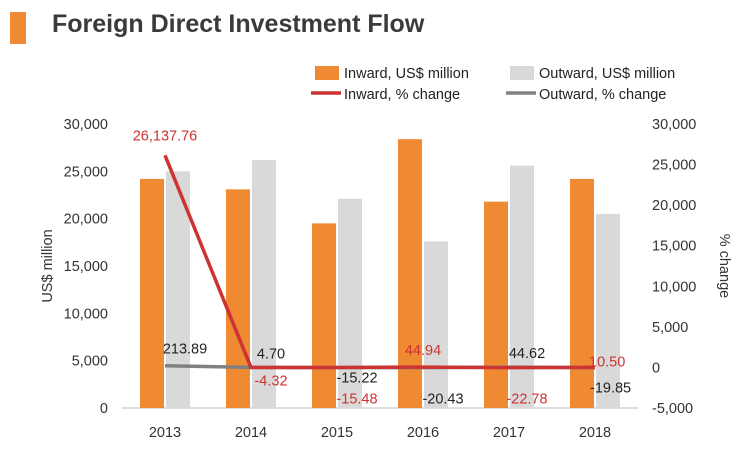  I want to click on label-inward-change: 44.94, so click(423, 351).